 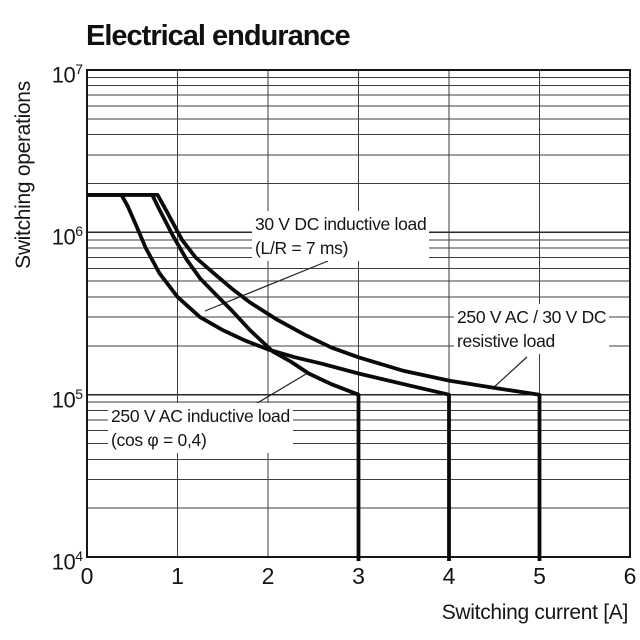 What do you see at coordinates (532, 317) in the screenshot?
I see `annotation-line: 250 V AC / 30 V DC` at bounding box center [532, 317].